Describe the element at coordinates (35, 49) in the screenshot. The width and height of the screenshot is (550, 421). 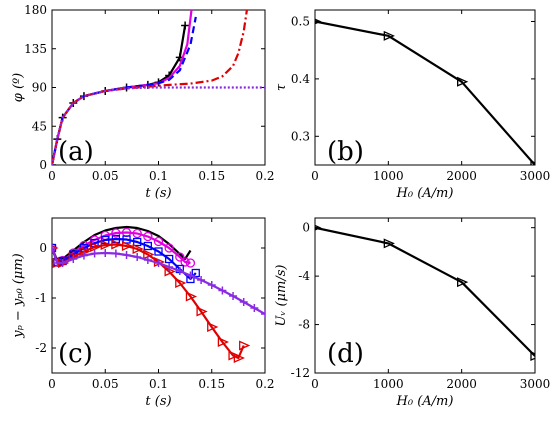
I see `y-tick-label: 135` at that location.